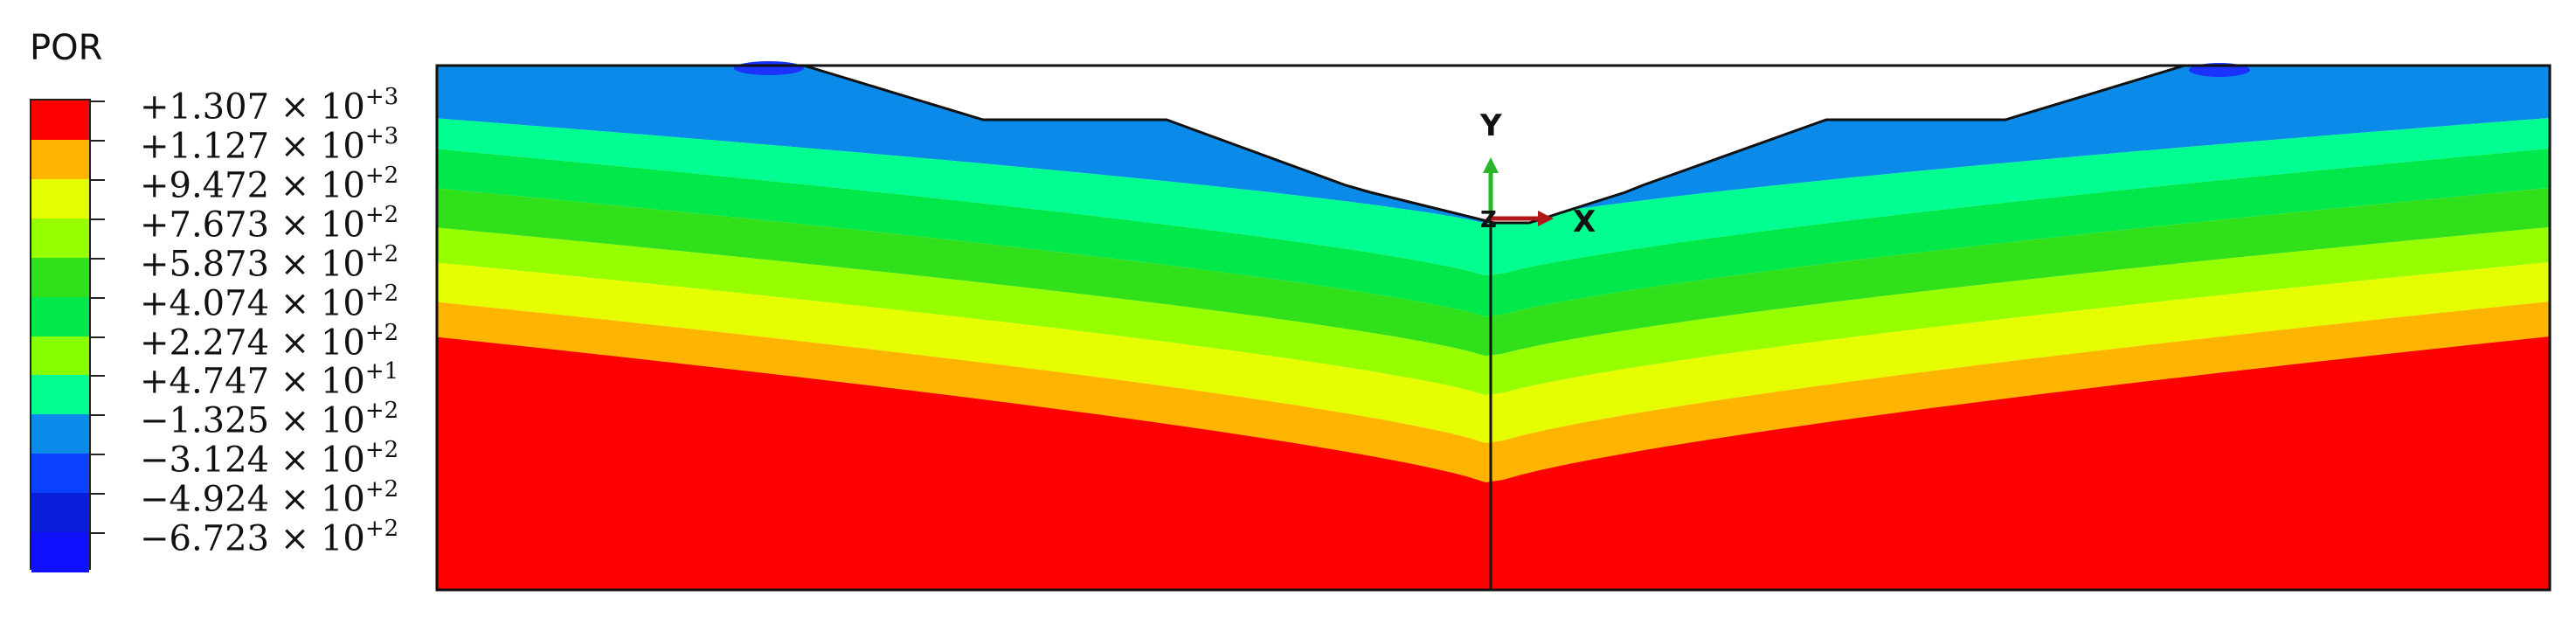 This screenshot has height=617, width=2576. I want to click on legend-label: −1.325 × 10+2, so click(269, 420).